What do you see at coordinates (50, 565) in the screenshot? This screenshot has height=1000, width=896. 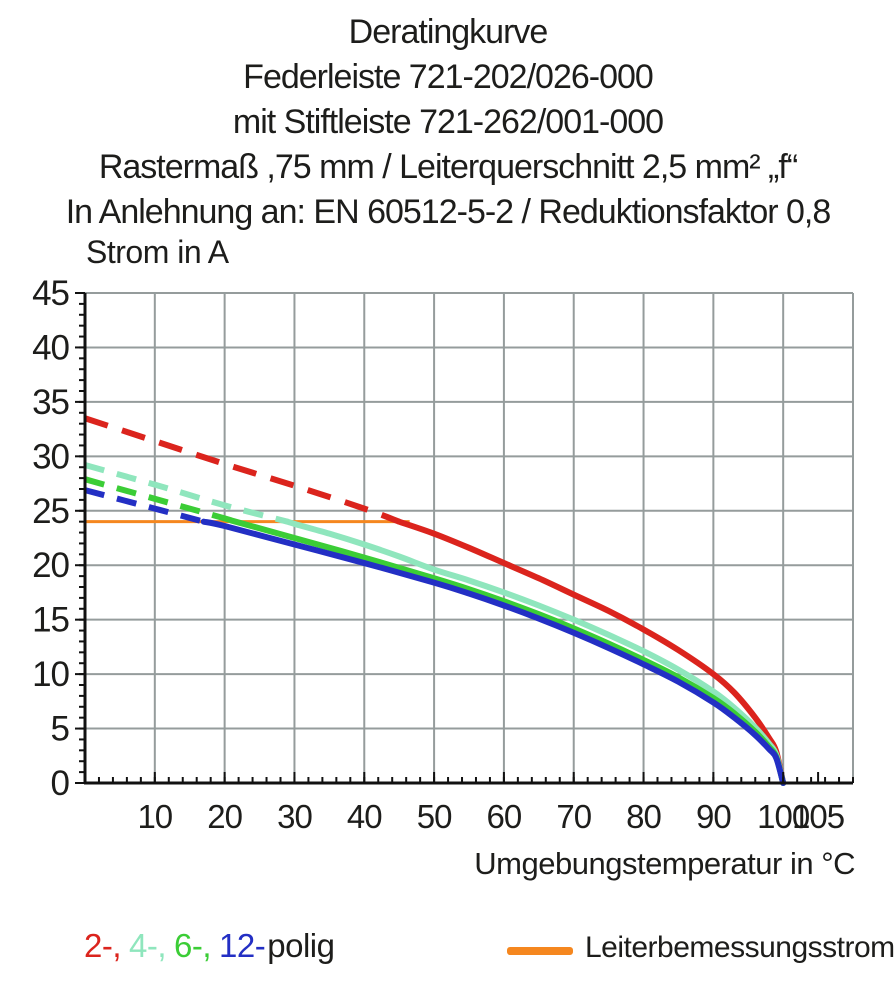 I see `y-tick-20: 20` at bounding box center [50, 565].